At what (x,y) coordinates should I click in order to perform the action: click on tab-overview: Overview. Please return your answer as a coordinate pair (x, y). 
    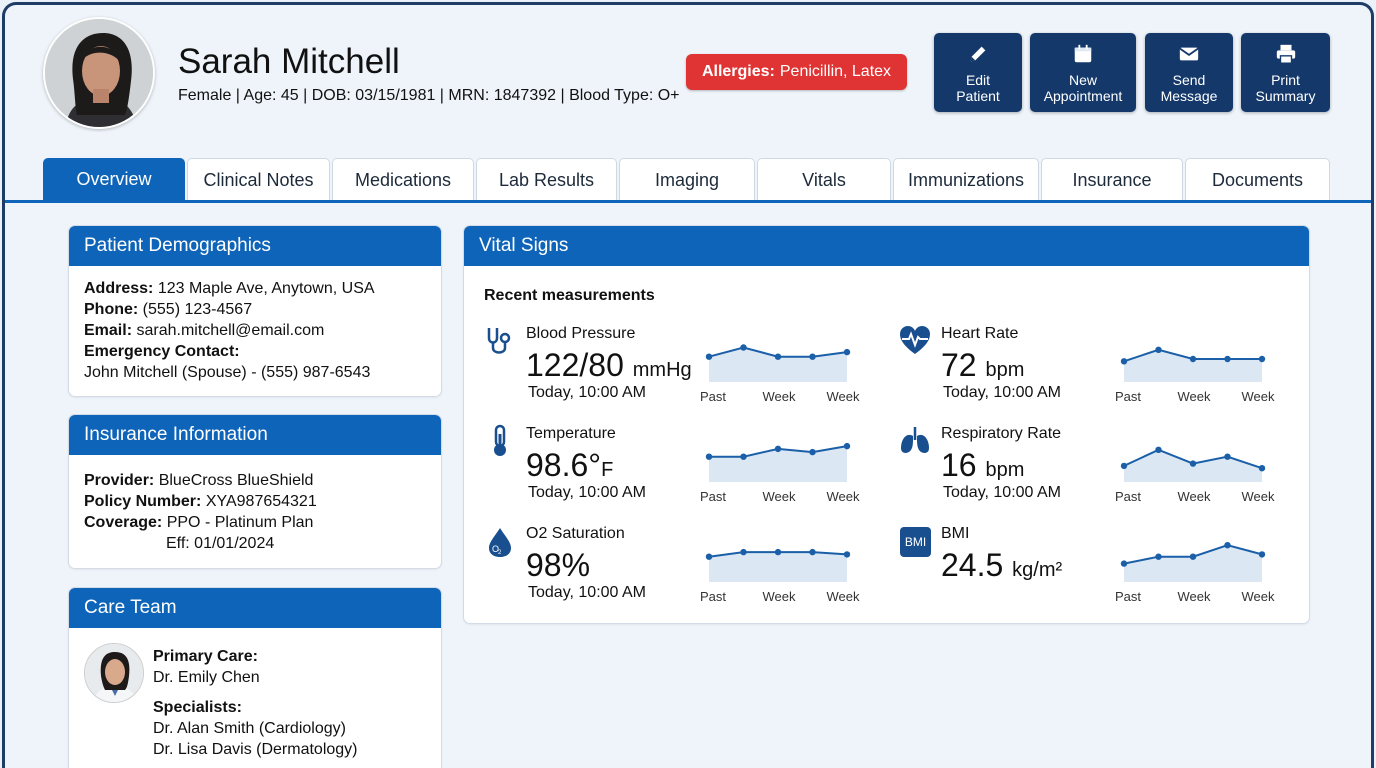
    Looking at the image, I should click on (114, 179).